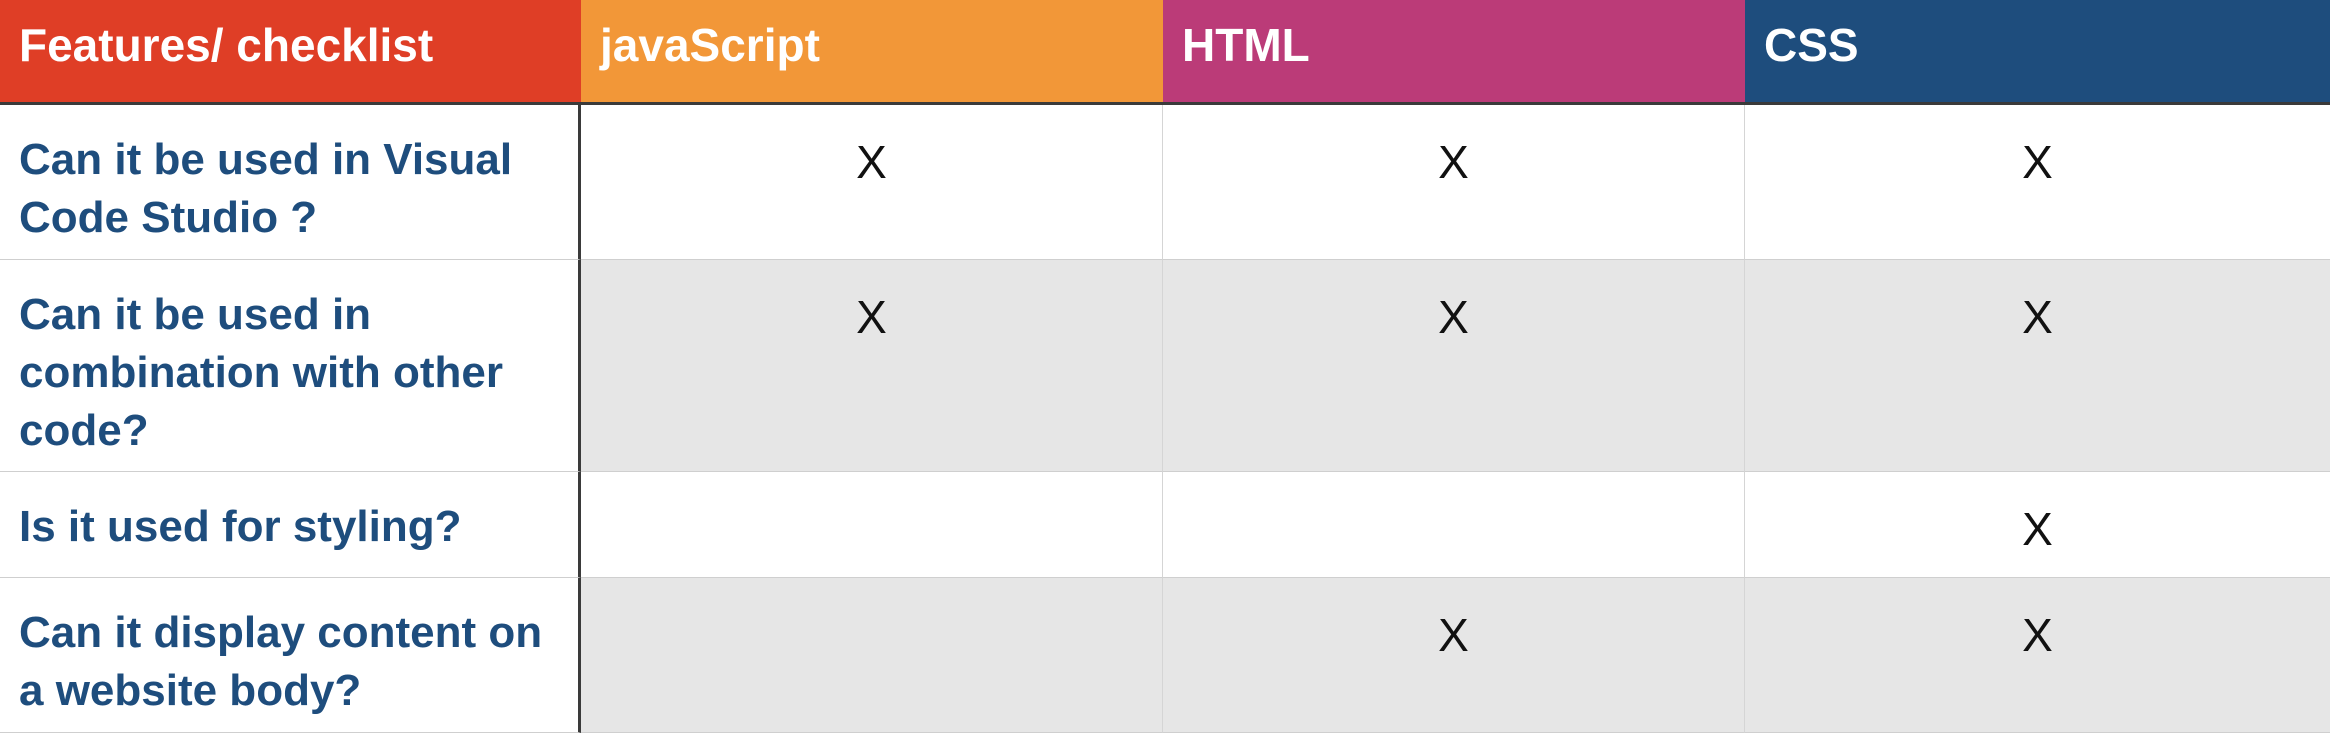 The height and width of the screenshot is (742, 2330). Describe the element at coordinates (290, 182) in the screenshot. I see `feature-cell: Can it be used in Visual Code Studio ?` at that location.